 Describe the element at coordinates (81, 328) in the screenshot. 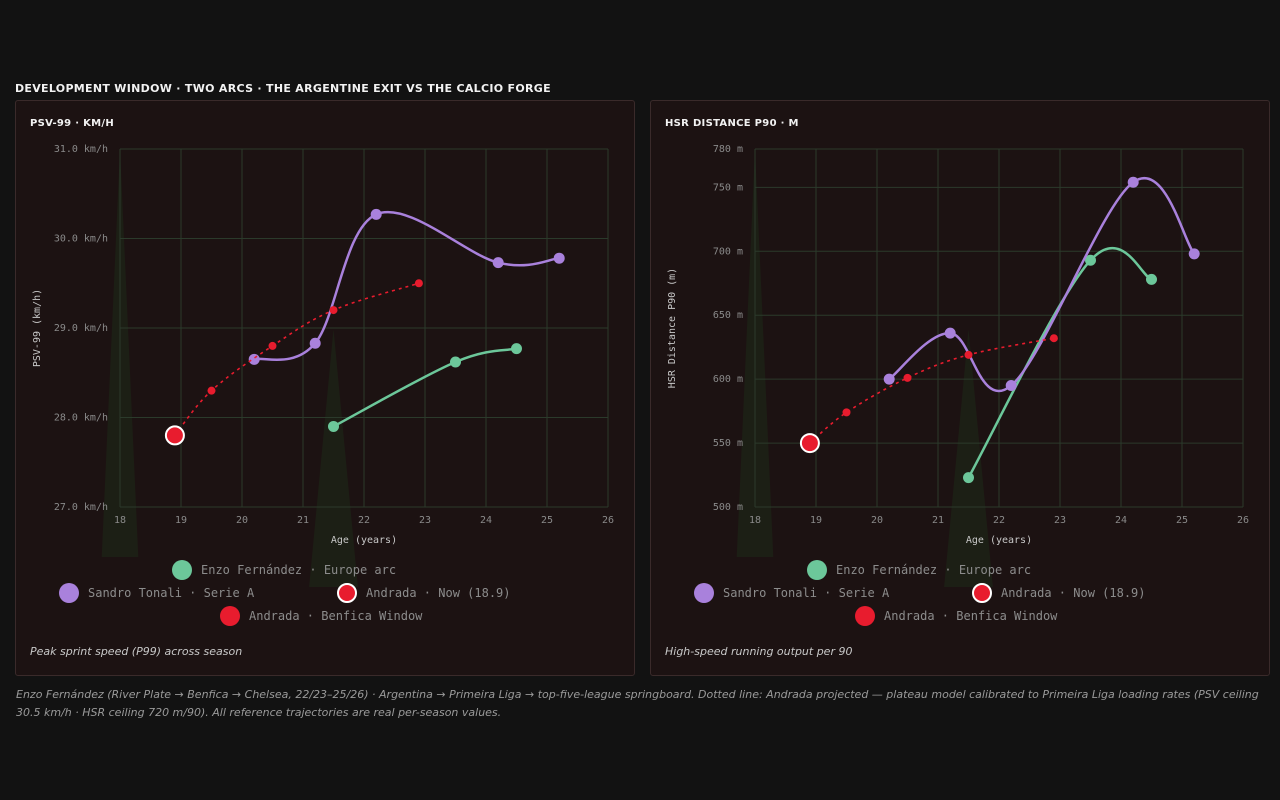

I see `y-tick-label: 29.0 km/h` at that location.